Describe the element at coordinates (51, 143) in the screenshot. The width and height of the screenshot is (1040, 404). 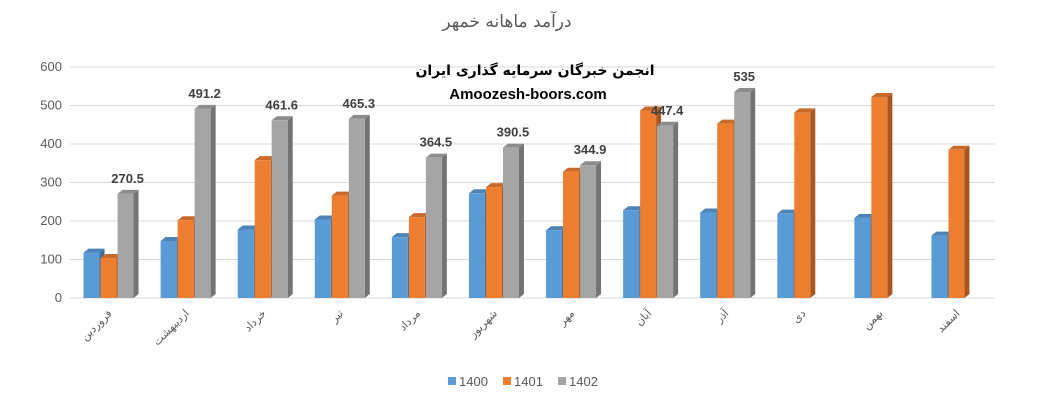
I see `y-tick-label: 400` at that location.